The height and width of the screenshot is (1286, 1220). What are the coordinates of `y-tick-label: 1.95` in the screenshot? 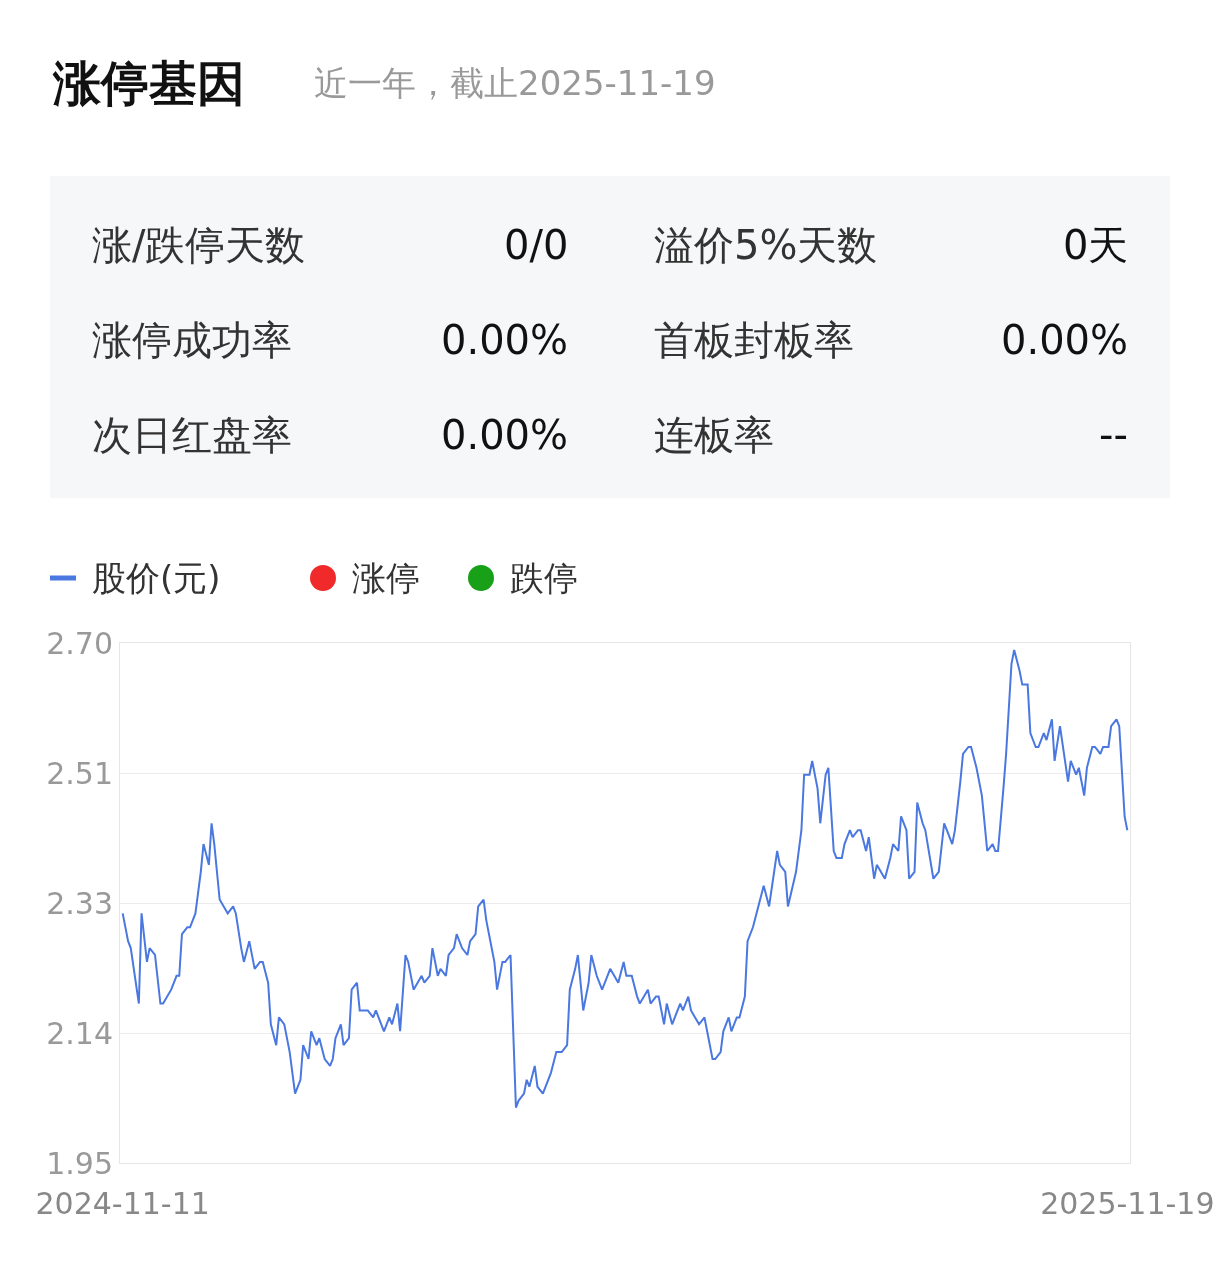 It's located at (79, 1163).